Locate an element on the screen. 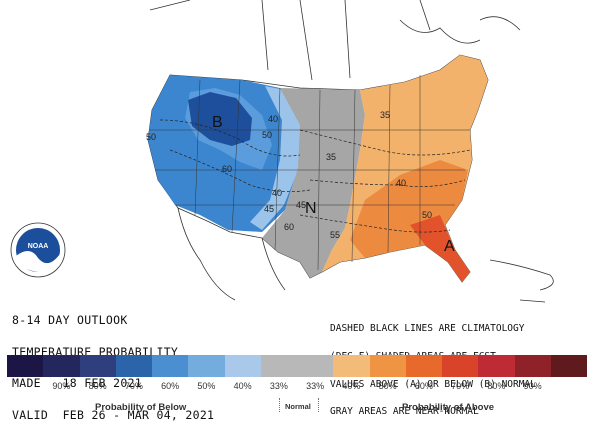 This screenshot has width=593, height=431. below-caption: Probability of Below is located at coordinates (141, 407).